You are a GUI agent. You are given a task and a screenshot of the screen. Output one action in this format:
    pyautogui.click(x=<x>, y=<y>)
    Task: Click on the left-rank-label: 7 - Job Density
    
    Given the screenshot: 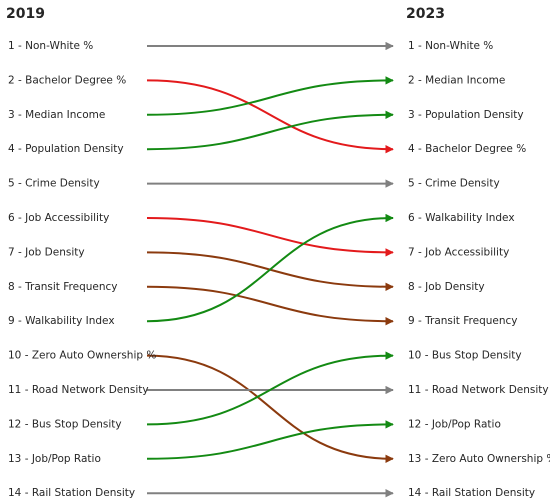 What is the action you would take?
    pyautogui.click(x=46, y=252)
    